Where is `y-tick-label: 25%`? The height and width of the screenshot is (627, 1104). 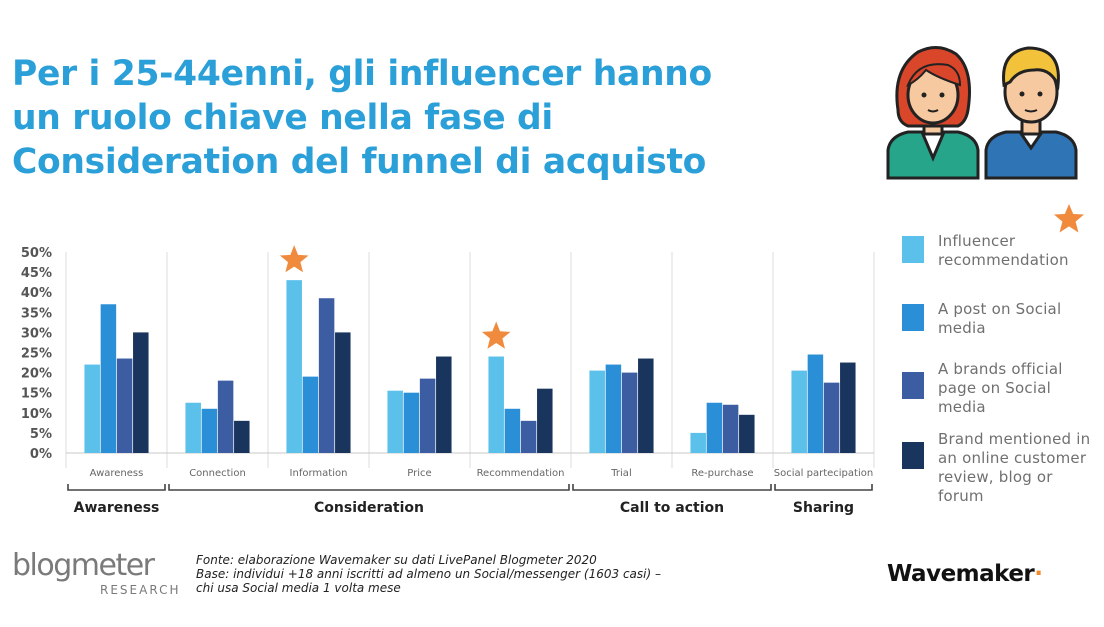 y-tick-label: 25% is located at coordinates (36, 354).